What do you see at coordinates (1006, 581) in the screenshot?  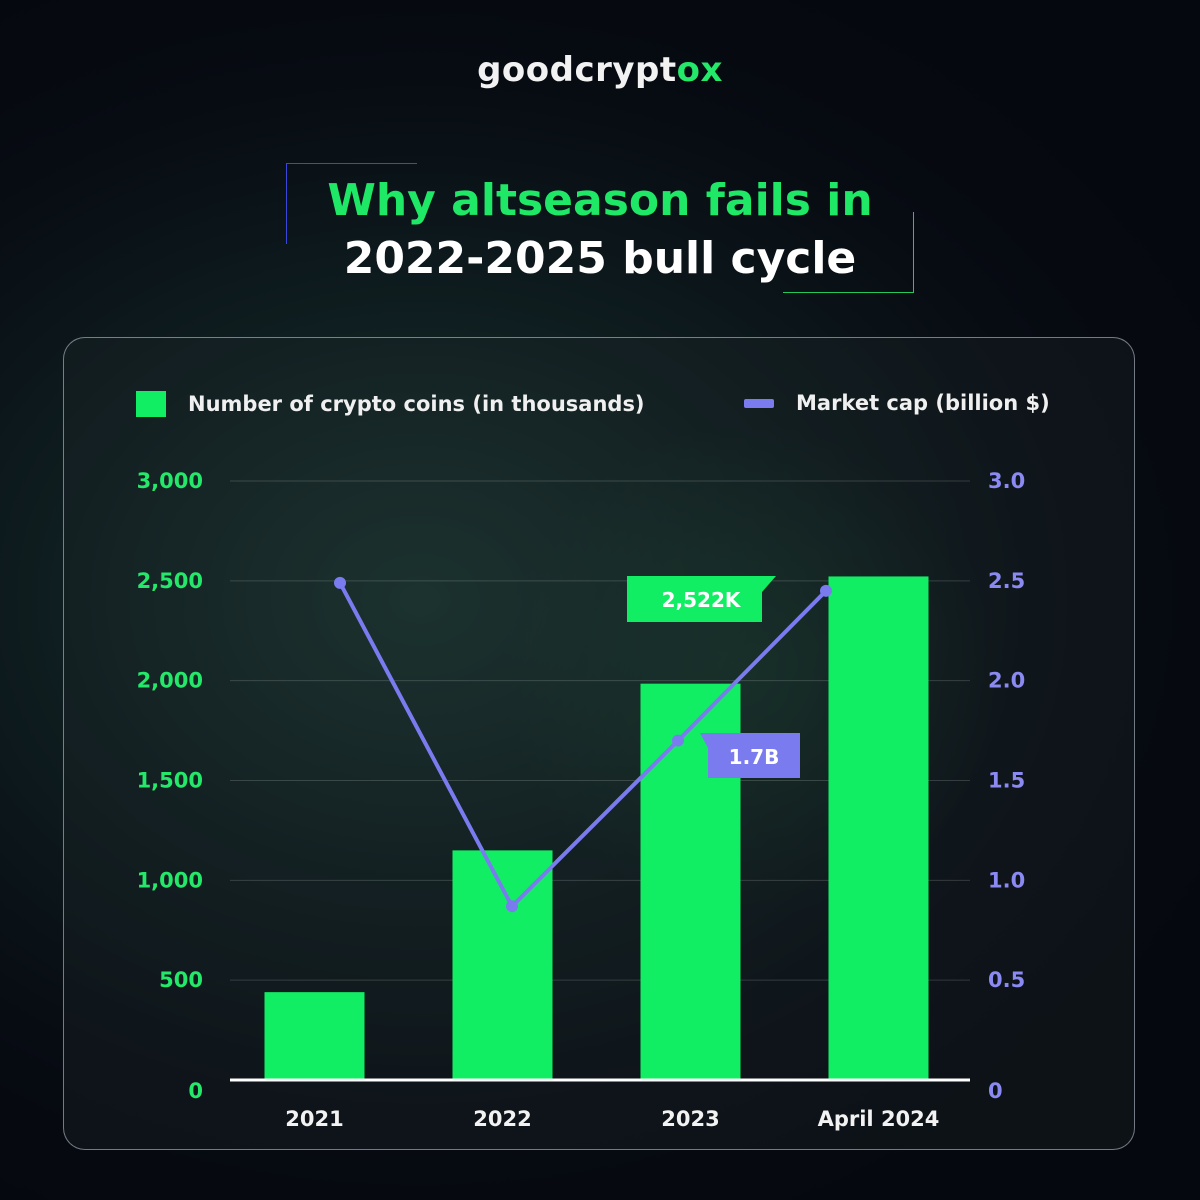 I see `right-axis-tick-label: 2.5` at bounding box center [1006, 581].